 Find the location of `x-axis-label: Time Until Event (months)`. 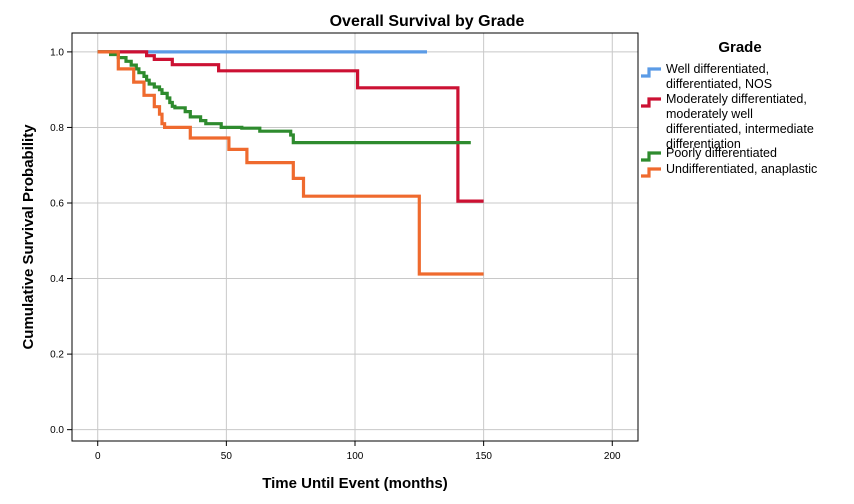

x-axis-label: Time Until Event (months) is located at coordinates (355, 483).